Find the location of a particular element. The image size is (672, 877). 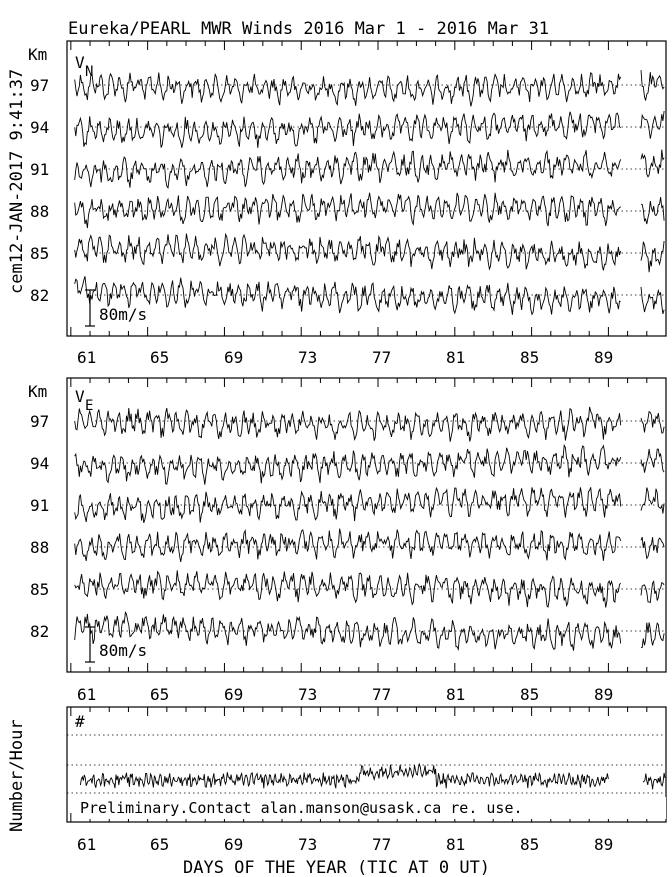

x-axis-labels-panel-count: 61 65 69 73 77 81 85 89 is located at coordinates (345, 844).